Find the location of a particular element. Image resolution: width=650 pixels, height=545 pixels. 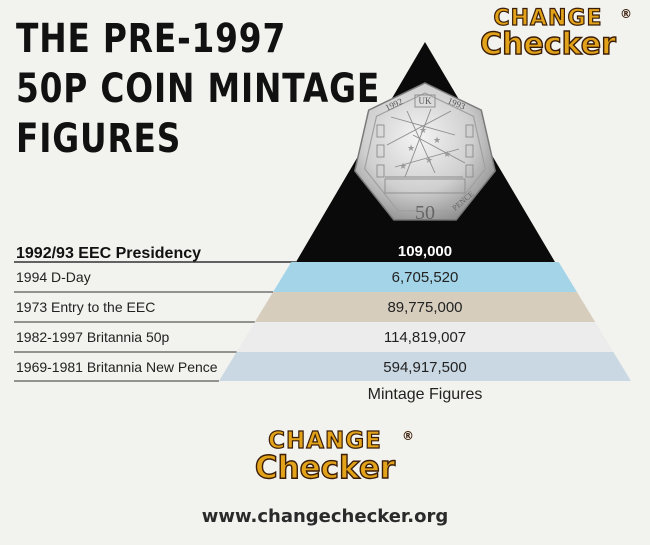

bar-value-3: 114,819,007 is located at coordinates (425, 337).